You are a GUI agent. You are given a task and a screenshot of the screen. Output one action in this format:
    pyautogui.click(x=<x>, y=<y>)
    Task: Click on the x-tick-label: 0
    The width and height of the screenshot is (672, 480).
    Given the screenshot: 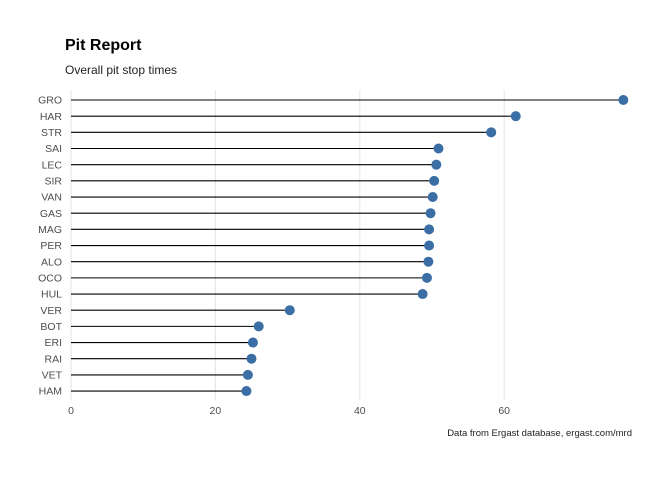 What is the action you would take?
    pyautogui.click(x=71, y=411)
    